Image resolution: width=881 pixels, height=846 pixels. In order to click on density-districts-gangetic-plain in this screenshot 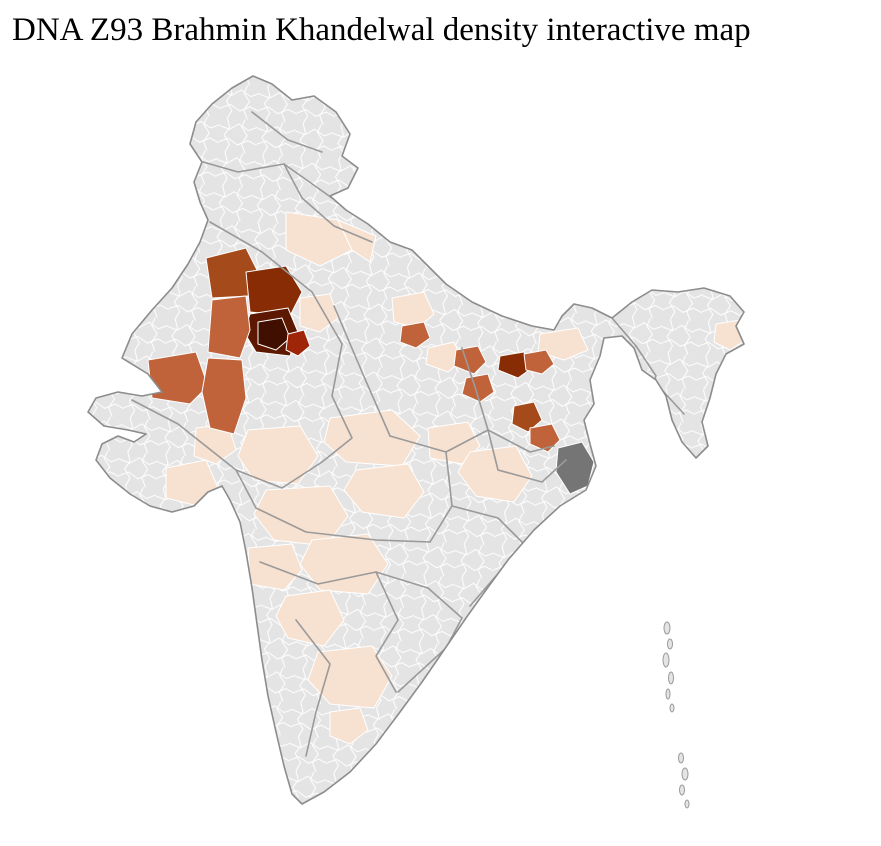, I will do `click(497, 408)`.